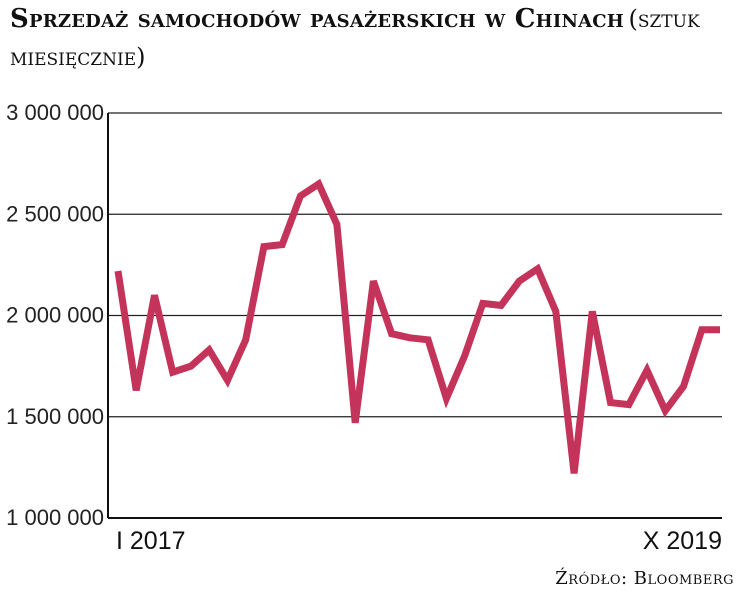  What do you see at coordinates (55, 517) in the screenshot?
I see `y-tick-label: 1 000 000` at bounding box center [55, 517].